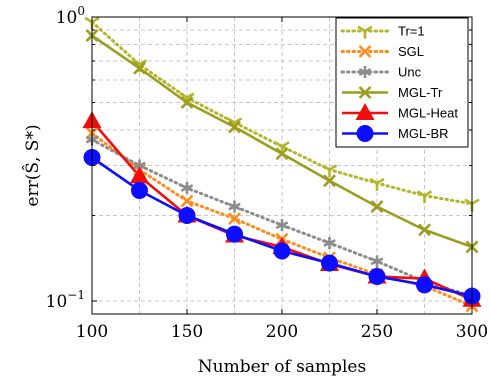 This screenshot has height=382, width=490. Describe the element at coordinates (65, 300) in the screenshot. I see `y-tick-label: 10⁻¹` at that location.